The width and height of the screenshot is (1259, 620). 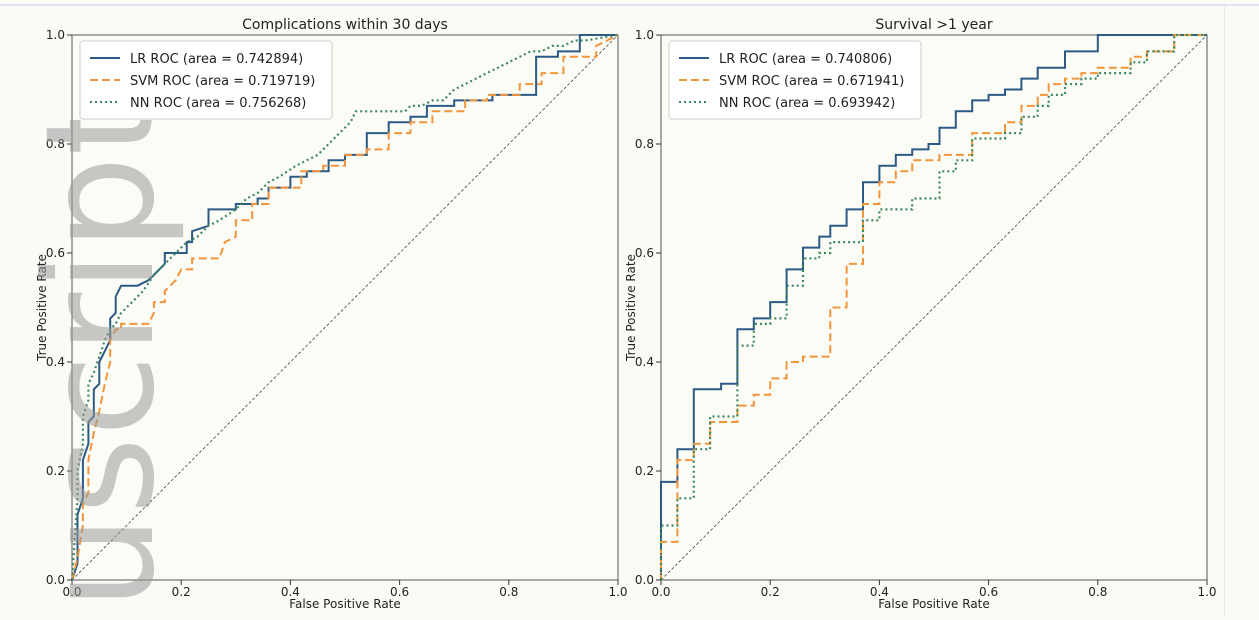 What do you see at coordinates (629, 5) in the screenshot?
I see `top-border` at bounding box center [629, 5].